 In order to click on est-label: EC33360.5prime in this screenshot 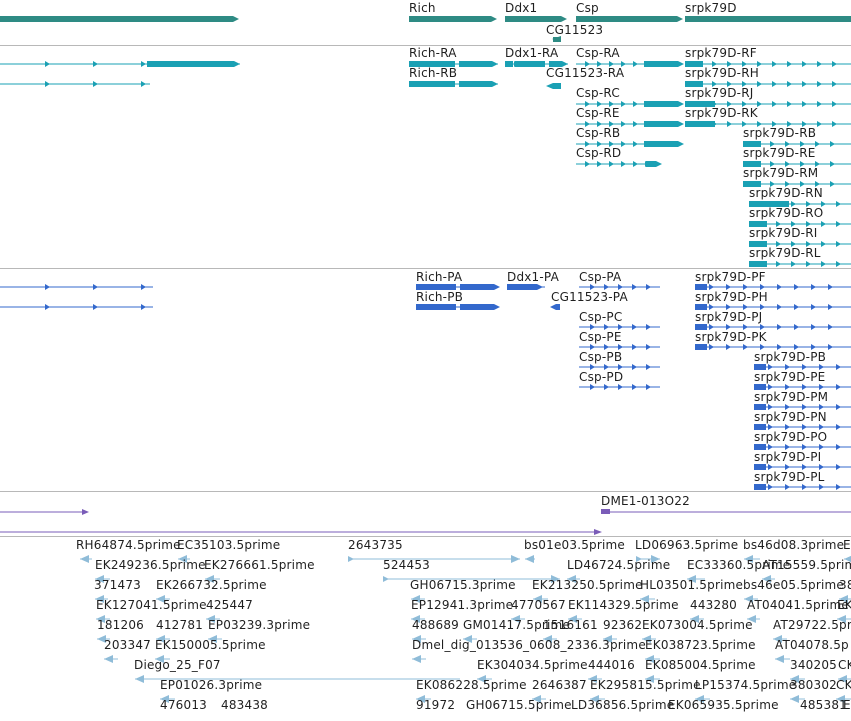, I will do `click(739, 565)`.